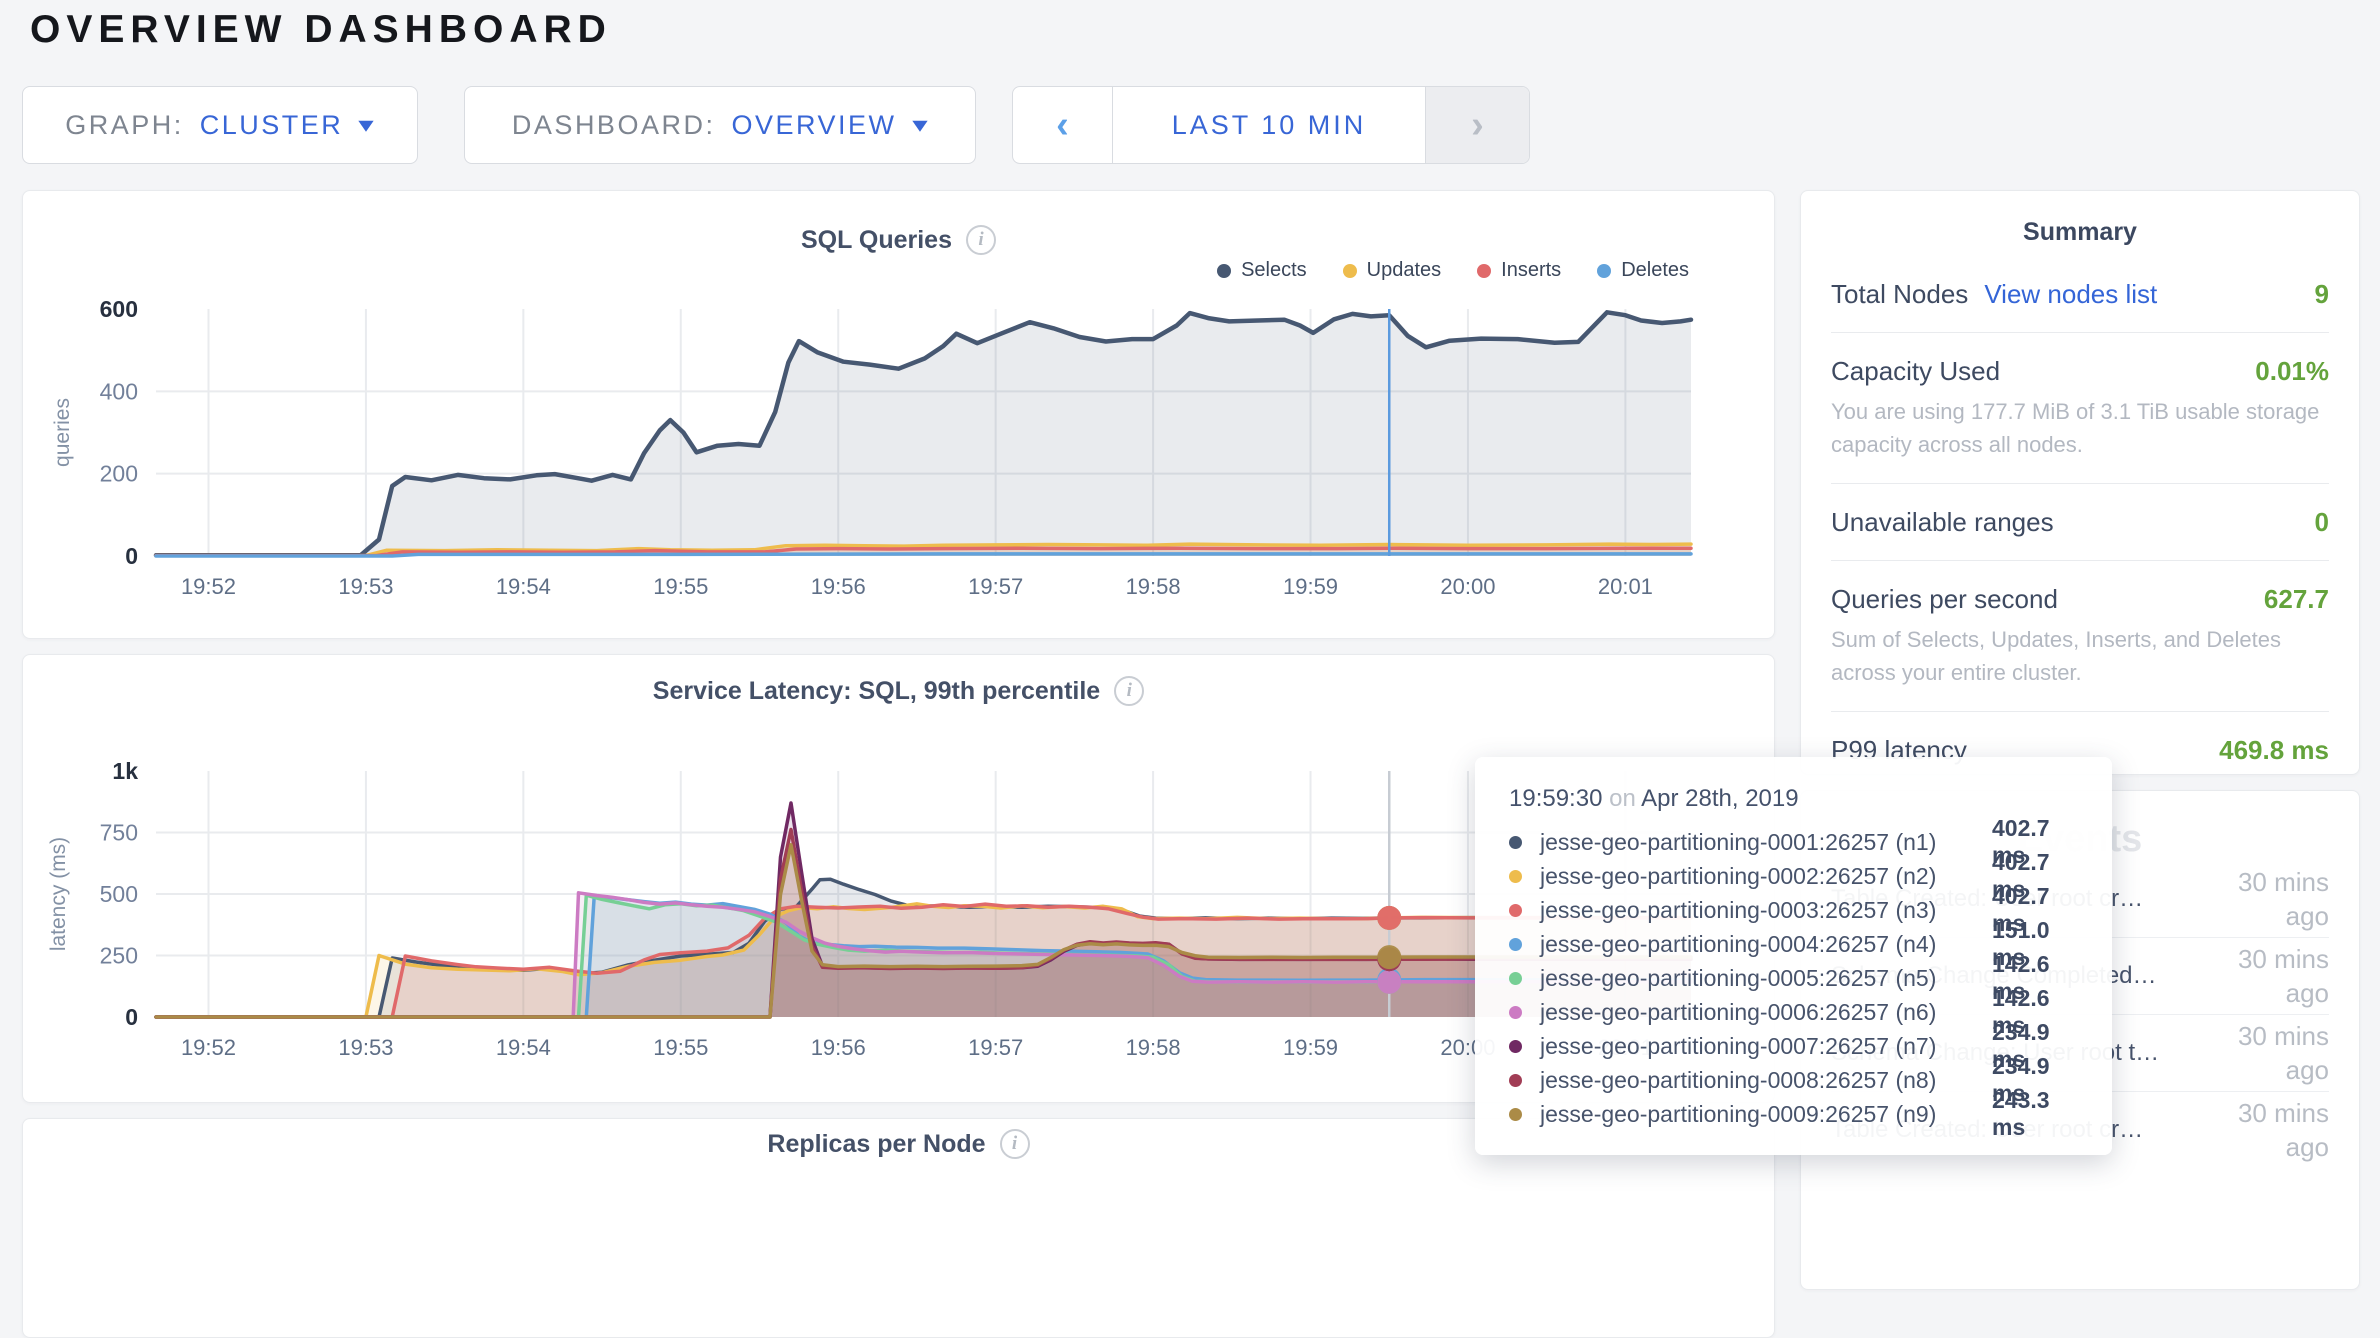 The width and height of the screenshot is (2380, 1338). Describe the element at coordinates (1467, 586) in the screenshot. I see `svg-text: 20:00` at that location.